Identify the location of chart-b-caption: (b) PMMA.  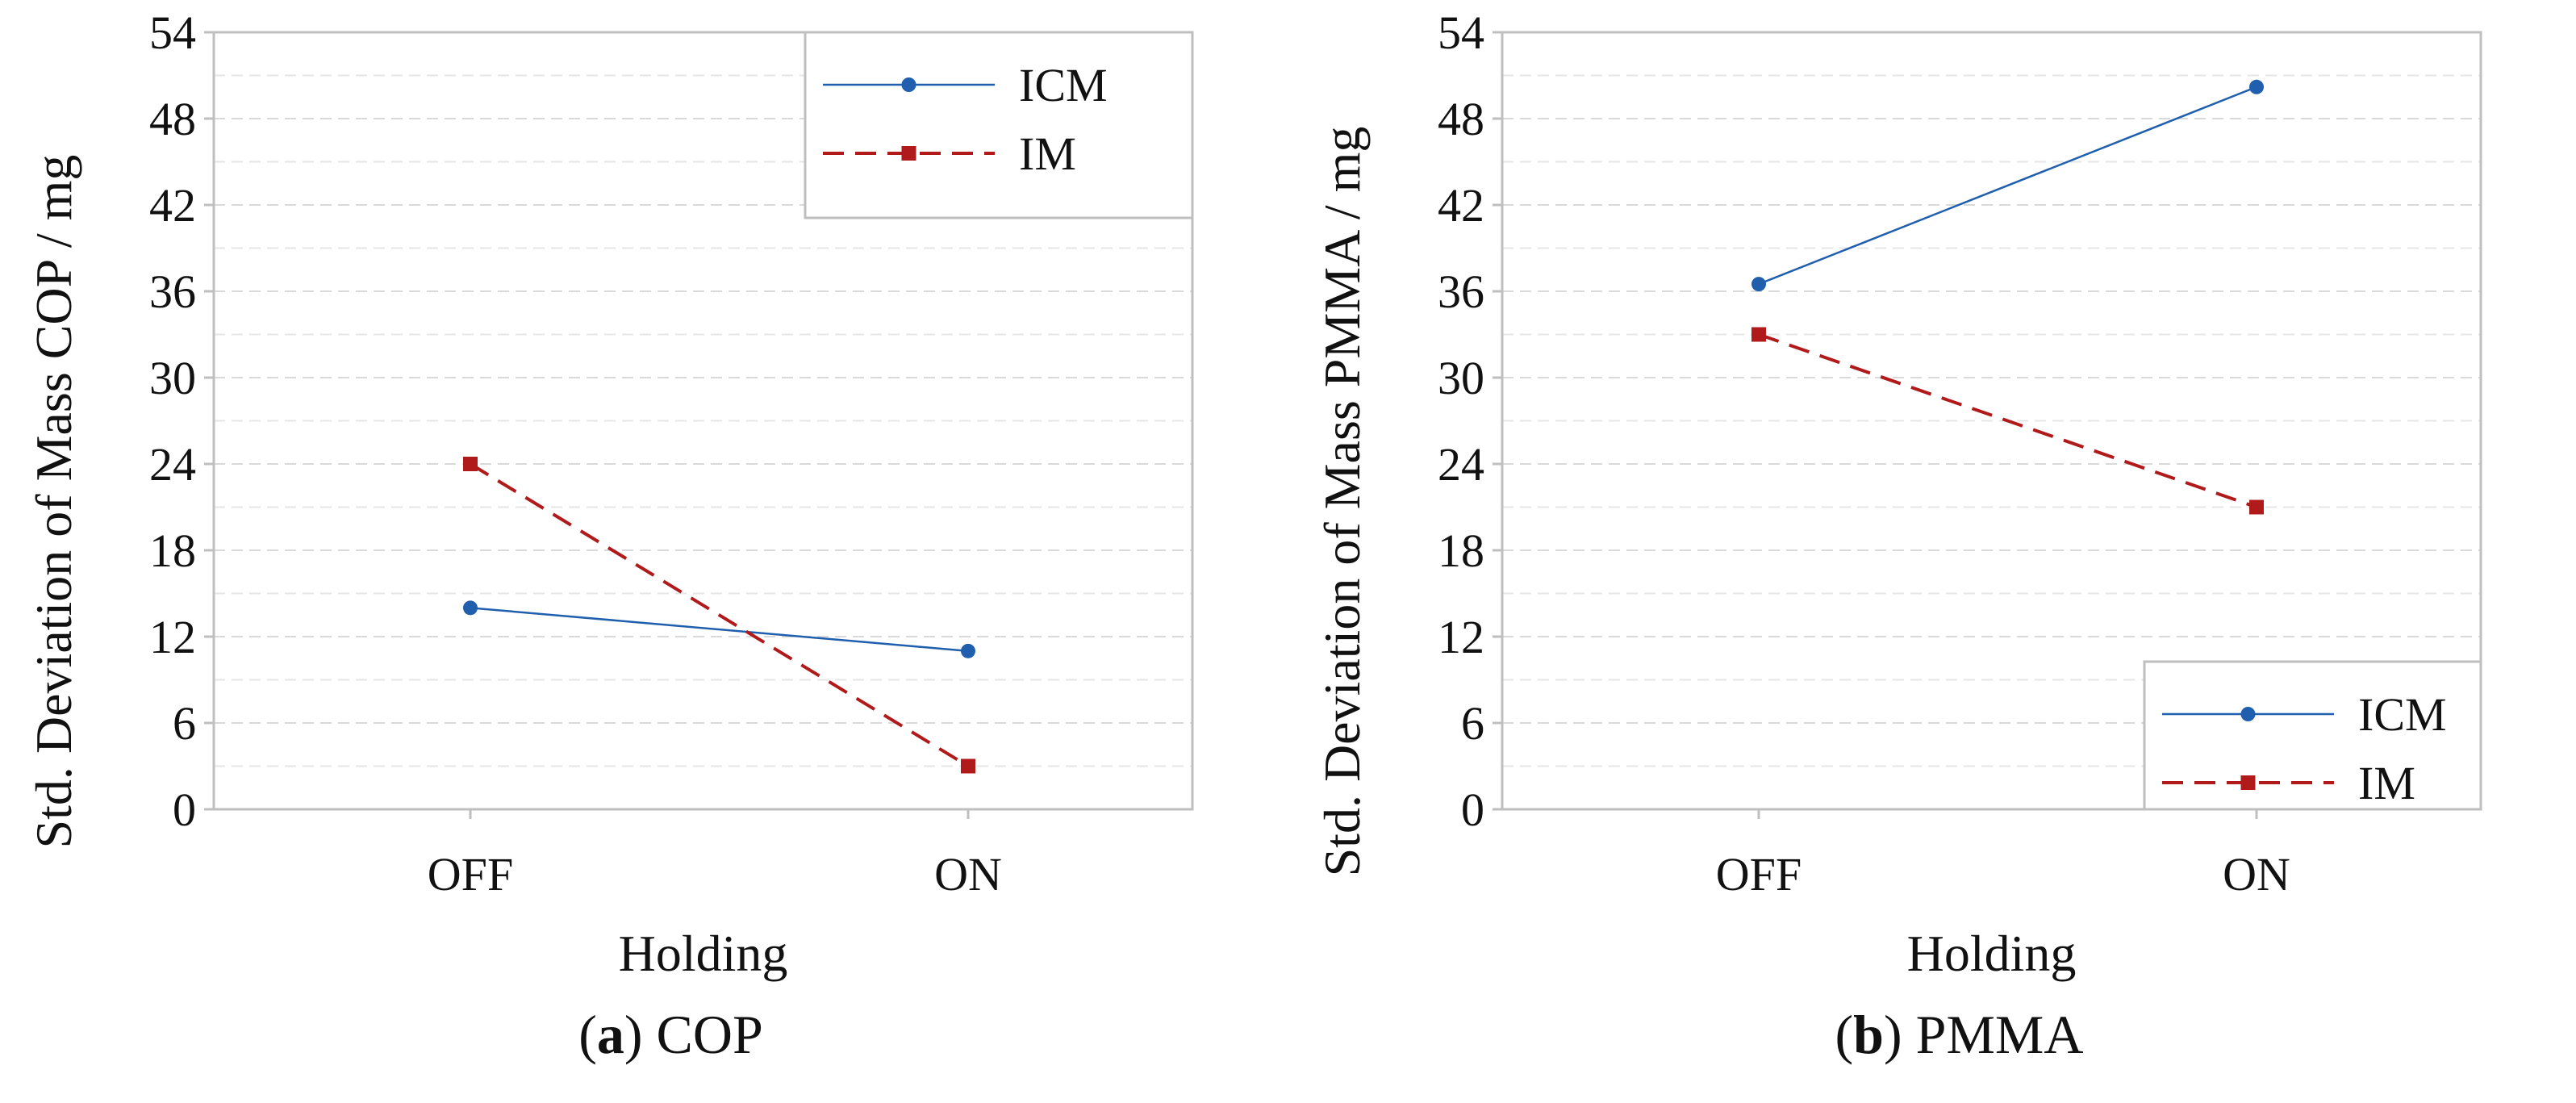
(1959, 1034).